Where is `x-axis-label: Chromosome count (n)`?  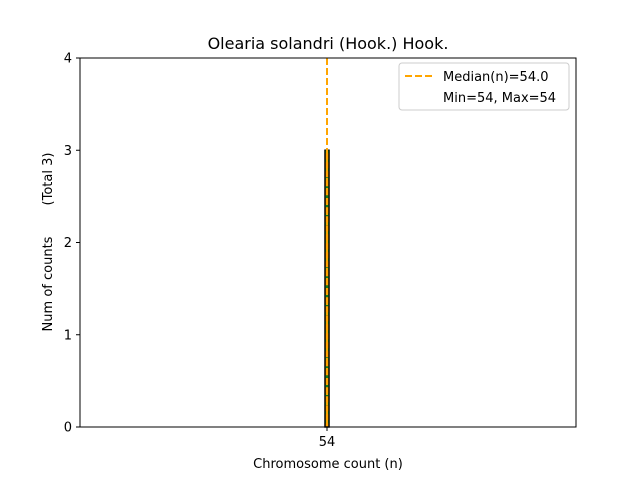 x-axis-label: Chromosome count (n) is located at coordinates (328, 464).